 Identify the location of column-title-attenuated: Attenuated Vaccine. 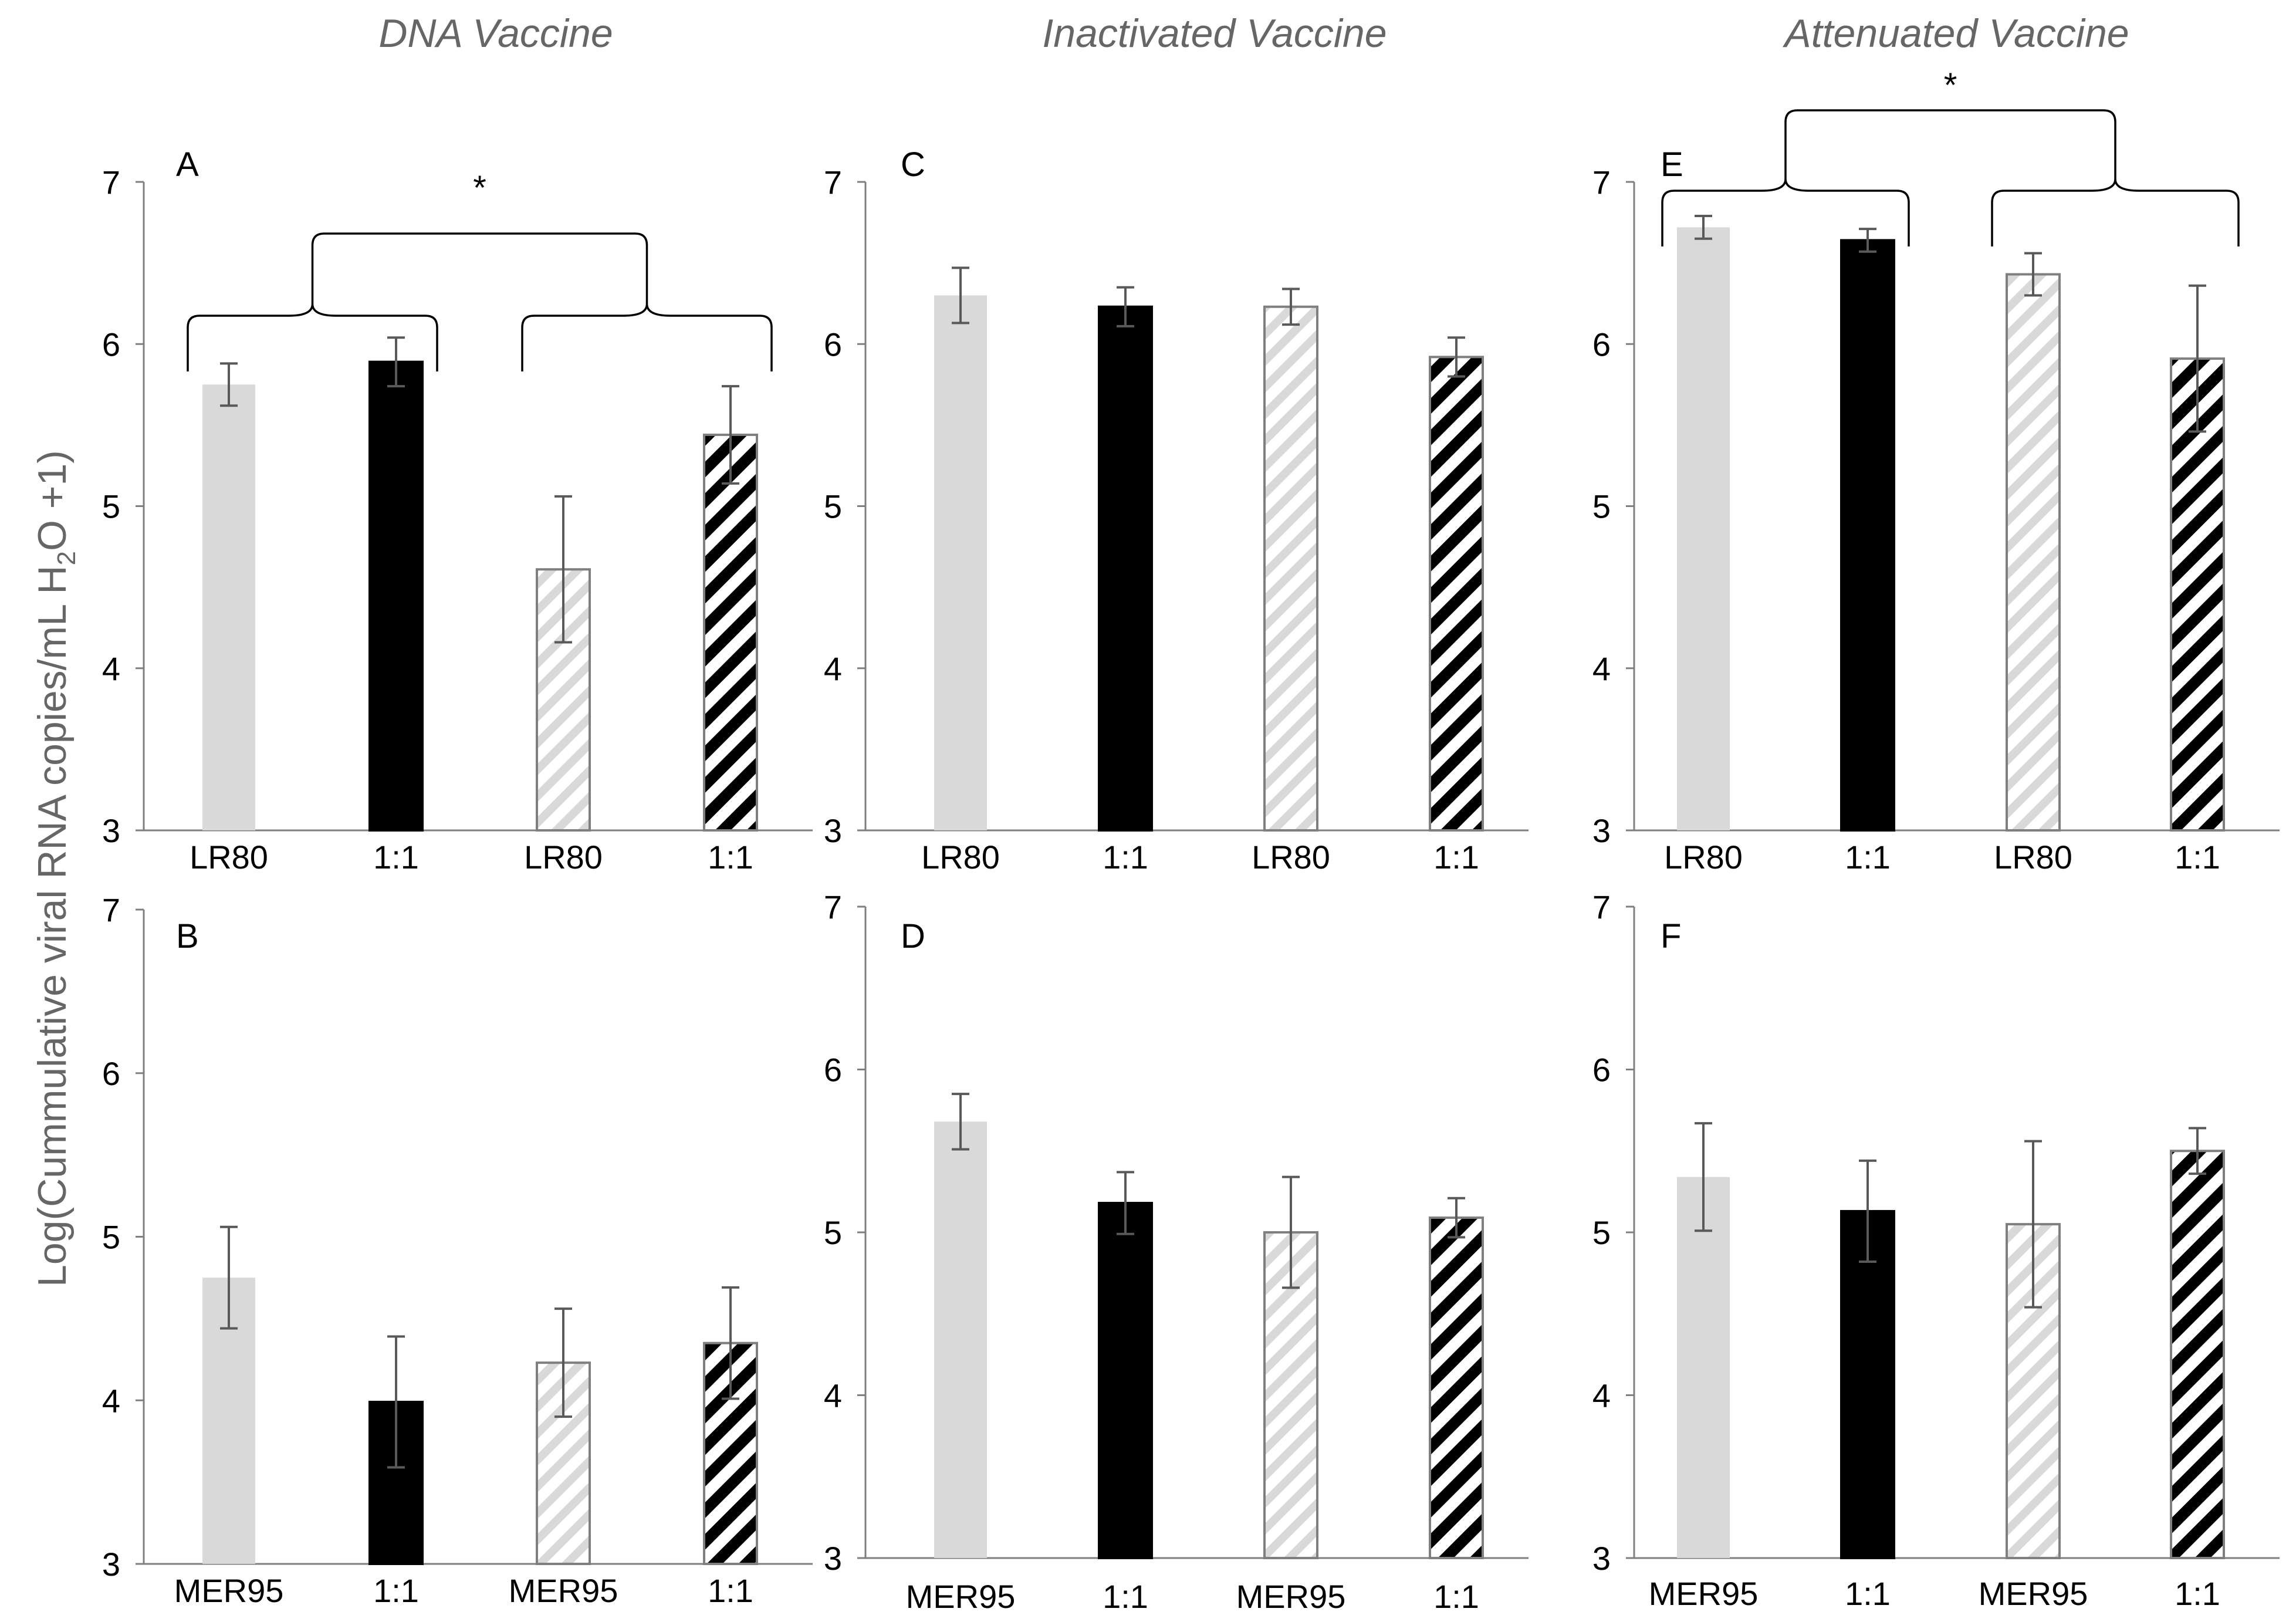
(1955, 33).